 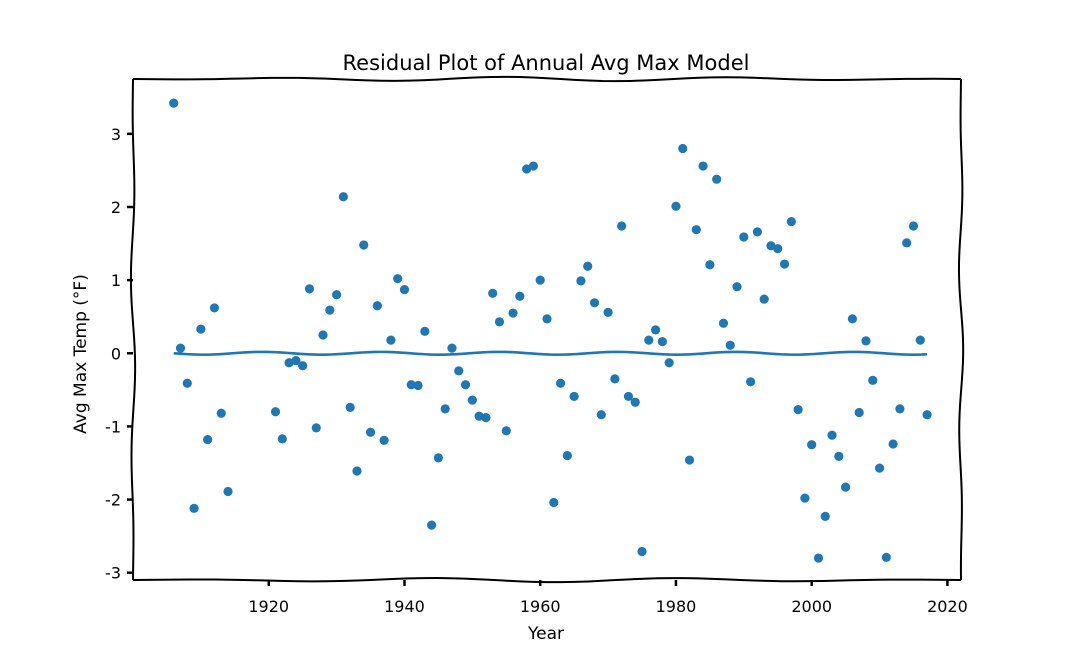 What do you see at coordinates (540, 606) in the screenshot?
I see `x-tick-label: 1960` at bounding box center [540, 606].